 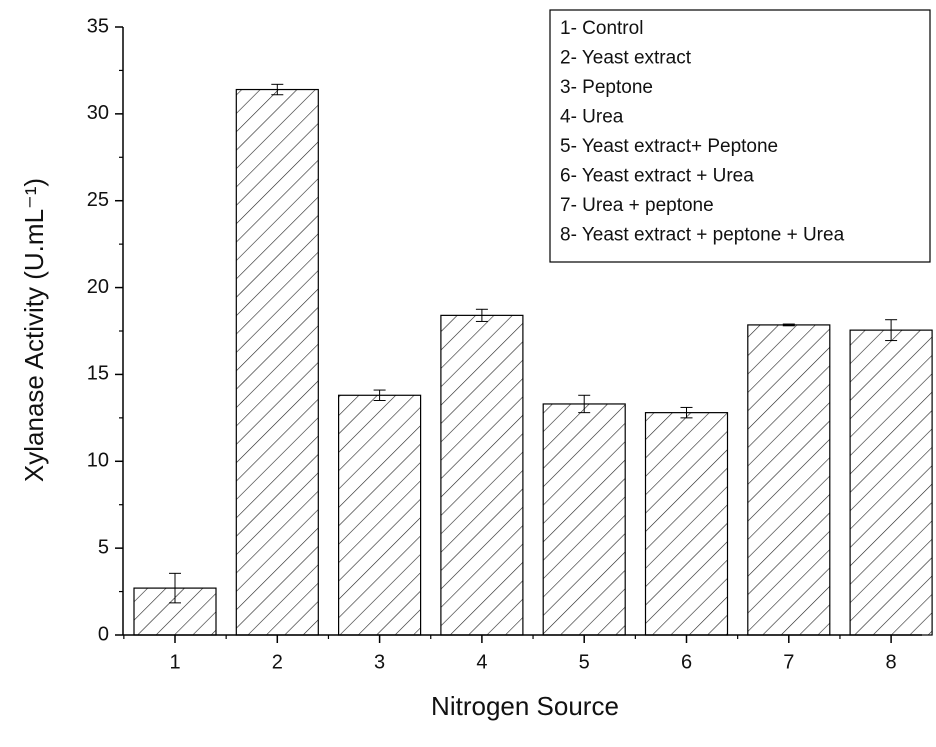 I want to click on x-tick-label: 4, so click(x=481, y=662).